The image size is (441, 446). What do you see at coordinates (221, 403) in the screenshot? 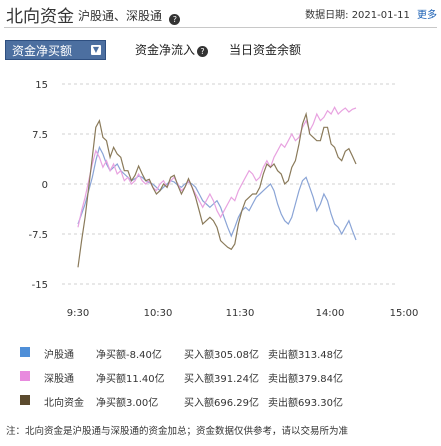
I see `legend-buy: 买入额696.29亿` at bounding box center [221, 403].